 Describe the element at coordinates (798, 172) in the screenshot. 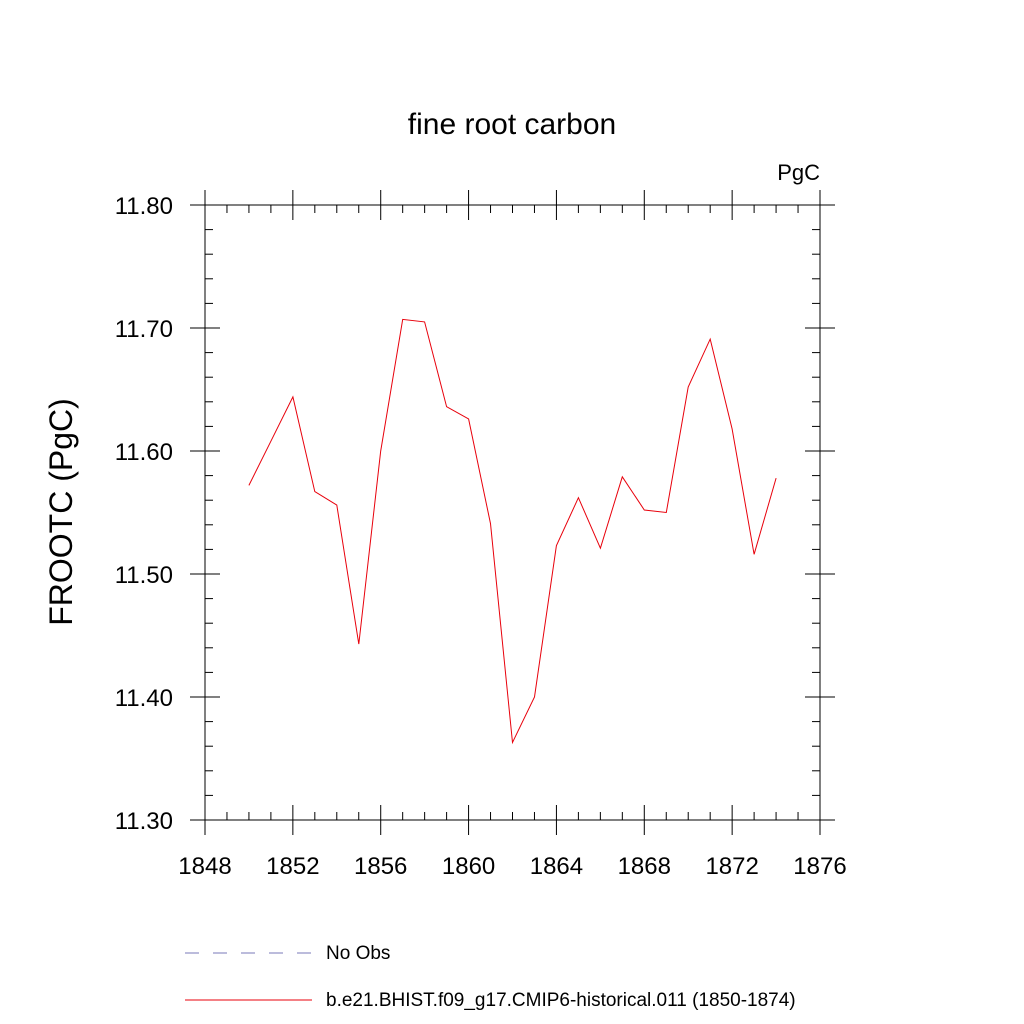

I see `units-label: PgC` at that location.